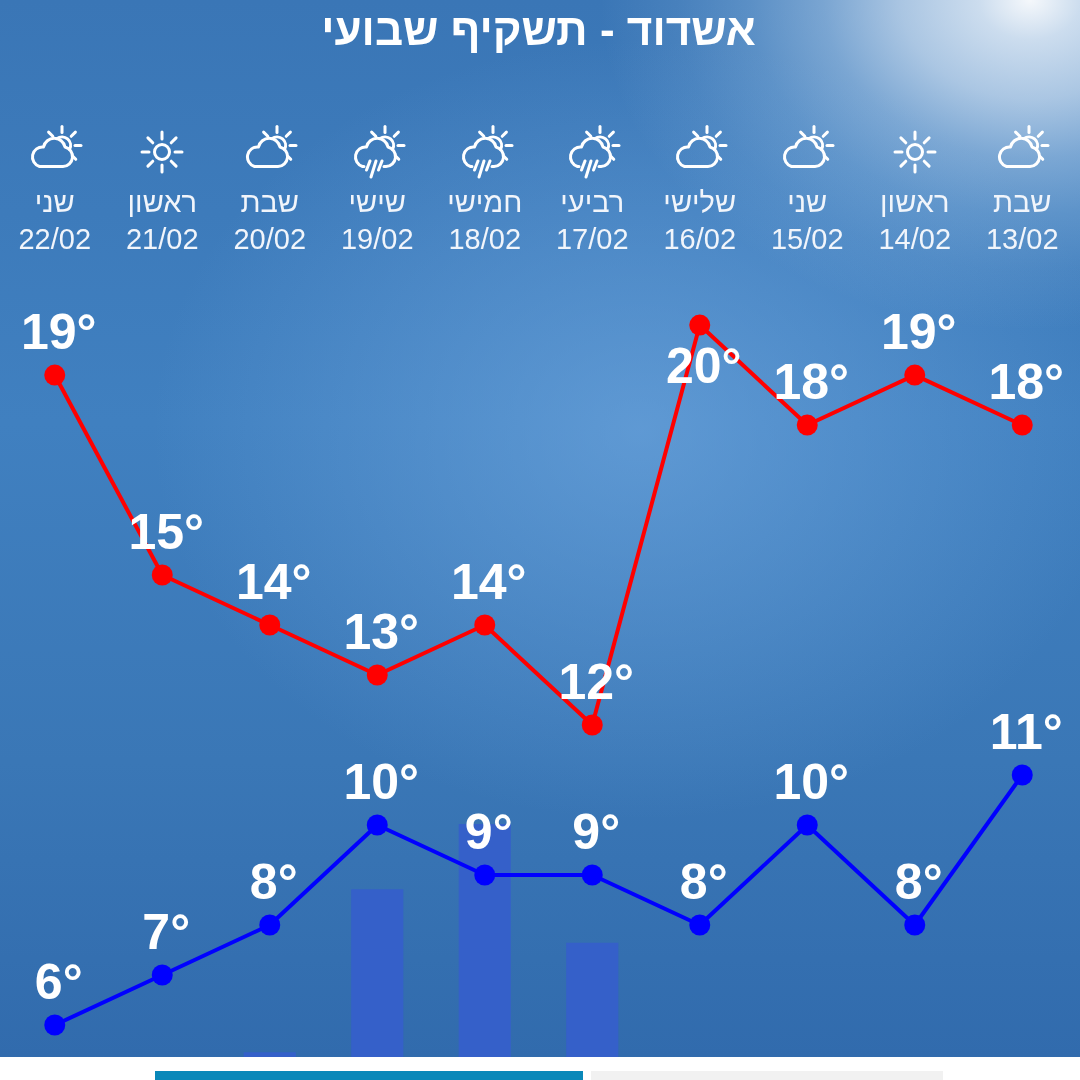  Describe the element at coordinates (269, 1054) in the screenshot. I see `bar` at that location.